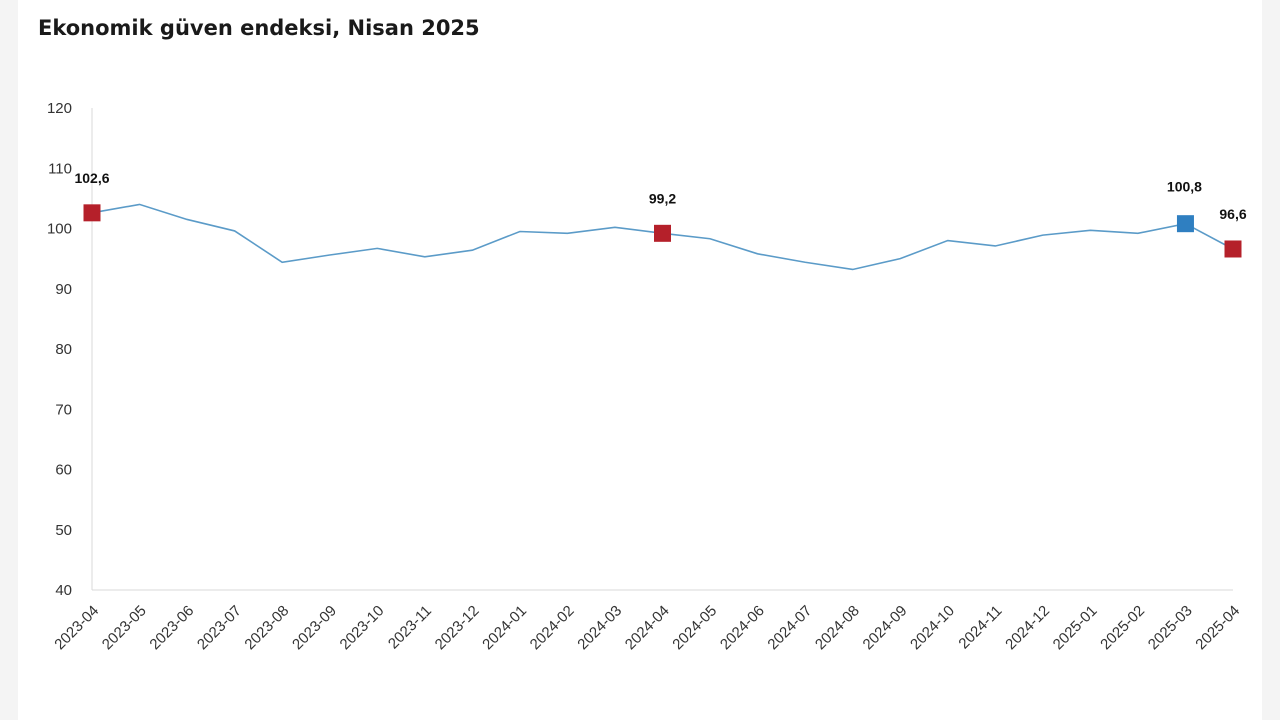 The width and height of the screenshot is (1280, 720). Describe the element at coordinates (124, 627) in the screenshot. I see `x-tick-label: 2023-05` at that location.